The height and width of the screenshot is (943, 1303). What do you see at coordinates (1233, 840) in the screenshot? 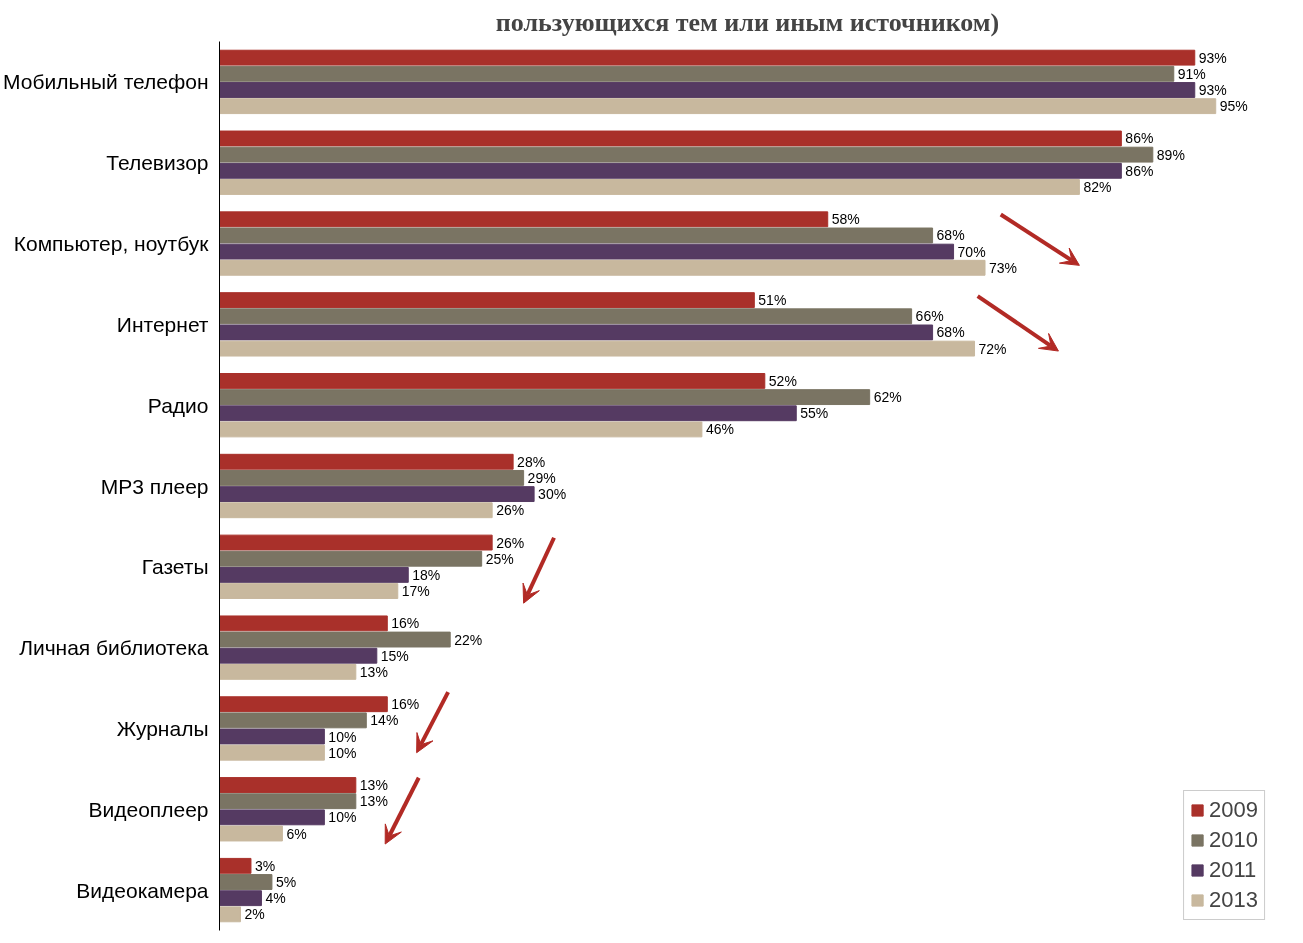
I see `legend-label: 2010` at bounding box center [1233, 840].